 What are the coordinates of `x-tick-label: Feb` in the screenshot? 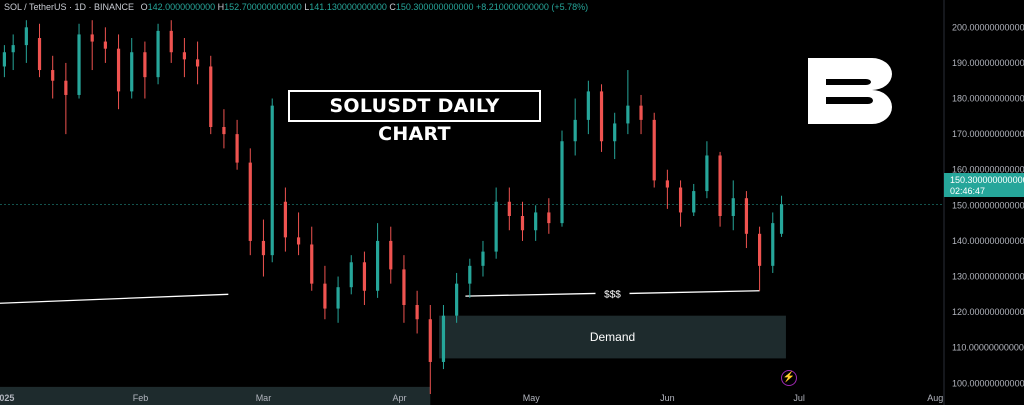 It's located at (141, 398).